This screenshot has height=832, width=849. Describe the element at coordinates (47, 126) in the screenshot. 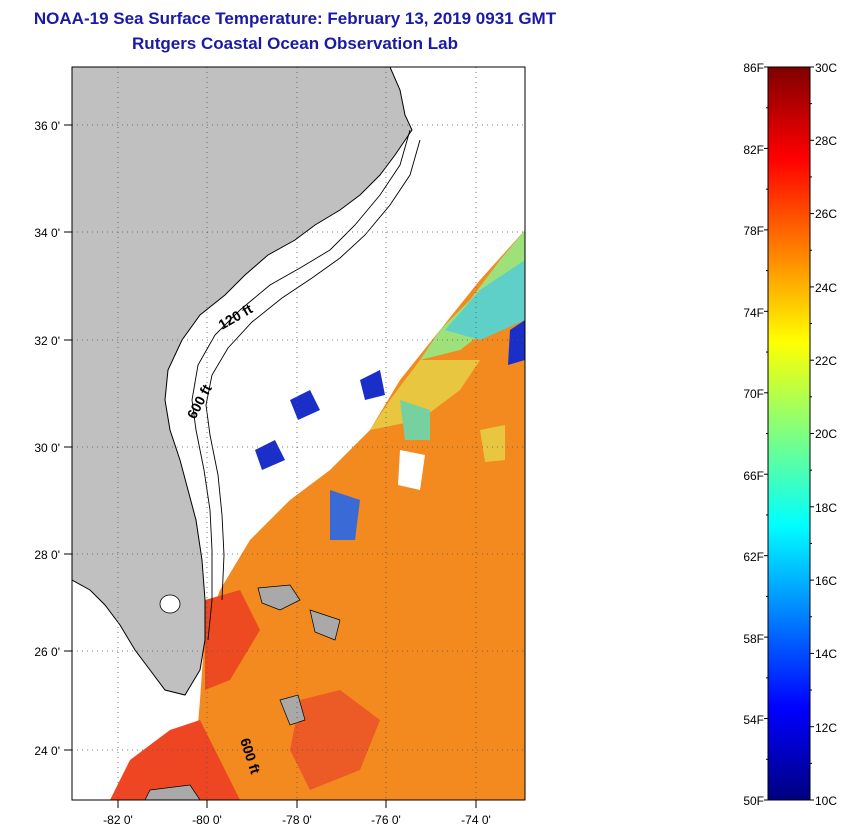

I see `y-tick-label: 36 0'` at that location.